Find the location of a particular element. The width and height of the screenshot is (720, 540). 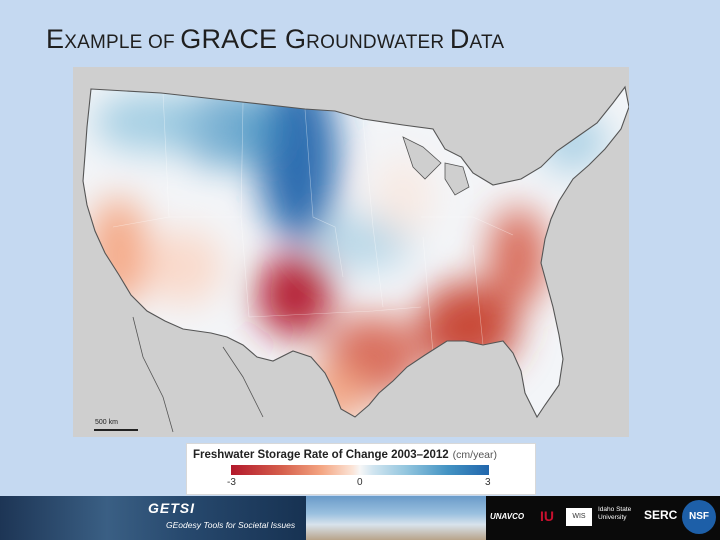

legend-unit: (cm/year) is located at coordinates (475, 455).